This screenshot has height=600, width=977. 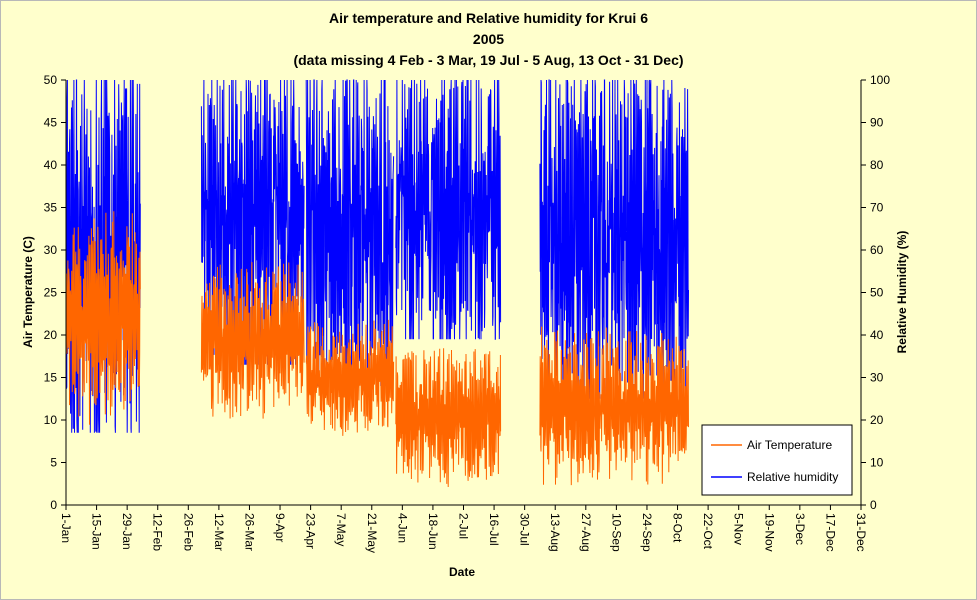 I want to click on y-tick-label-left: 45, so click(x=51, y=123).